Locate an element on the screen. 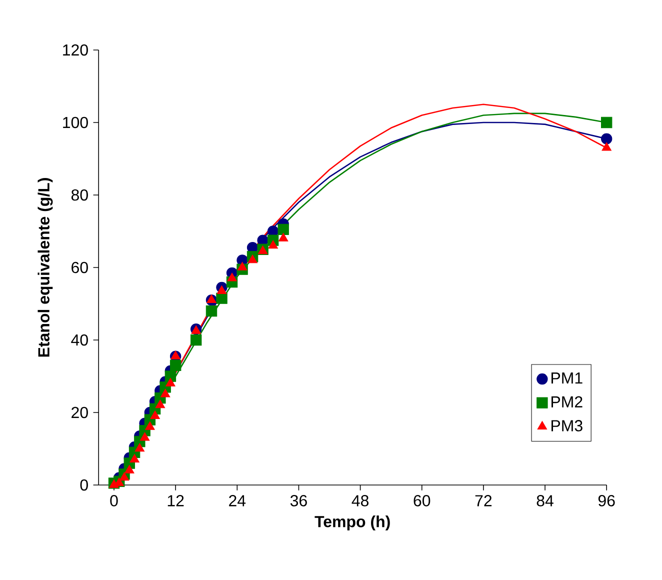 Image resolution: width=662 pixels, height=580 pixels. x-tick-label: 24 is located at coordinates (237, 500).